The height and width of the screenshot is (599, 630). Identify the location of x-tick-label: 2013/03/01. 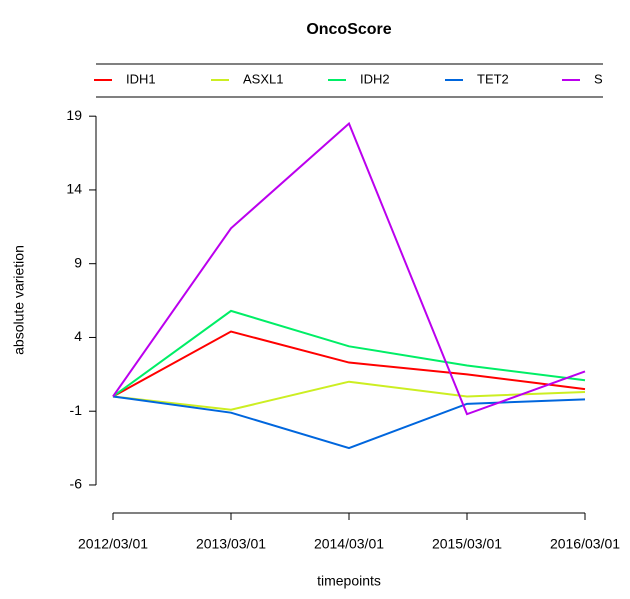
(231, 544).